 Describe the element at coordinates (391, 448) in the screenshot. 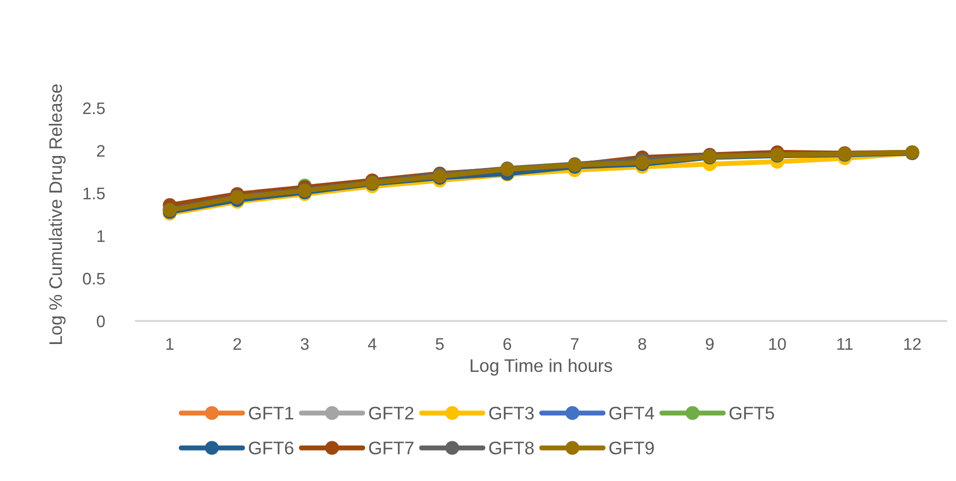

I see `legend-label: GFT7` at that location.